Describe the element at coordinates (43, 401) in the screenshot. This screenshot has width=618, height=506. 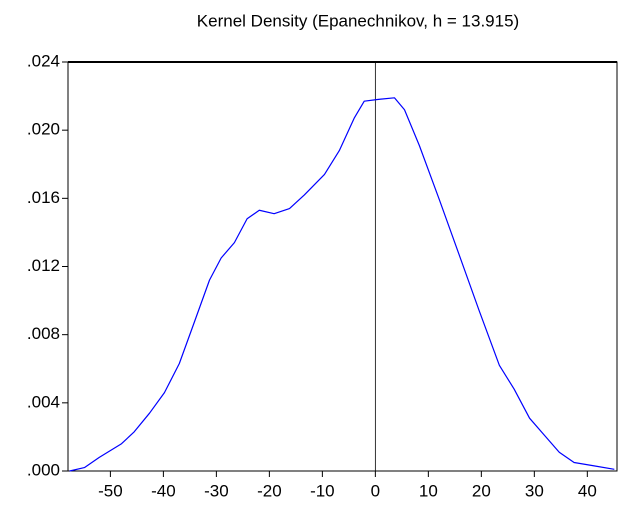
I see `y-tick-label: .004` at that location.